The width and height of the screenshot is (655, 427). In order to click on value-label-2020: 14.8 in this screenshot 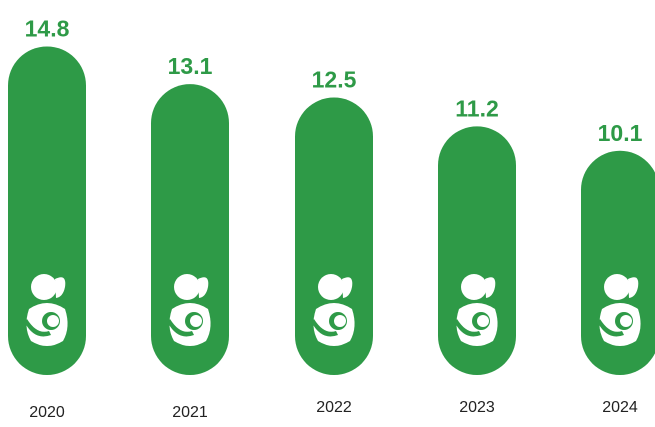, I will do `click(47, 28)`.